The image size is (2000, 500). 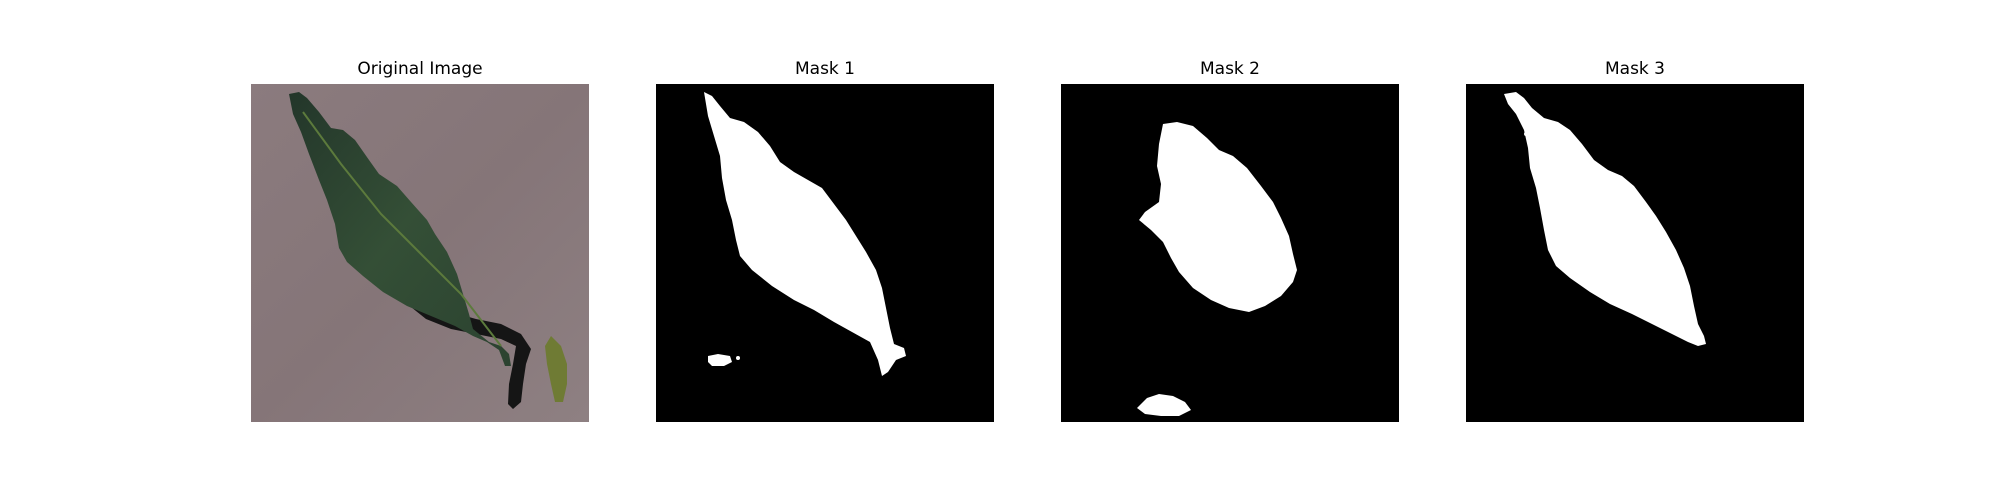 I want to click on panel-title: Mask 1, so click(x=824, y=69).